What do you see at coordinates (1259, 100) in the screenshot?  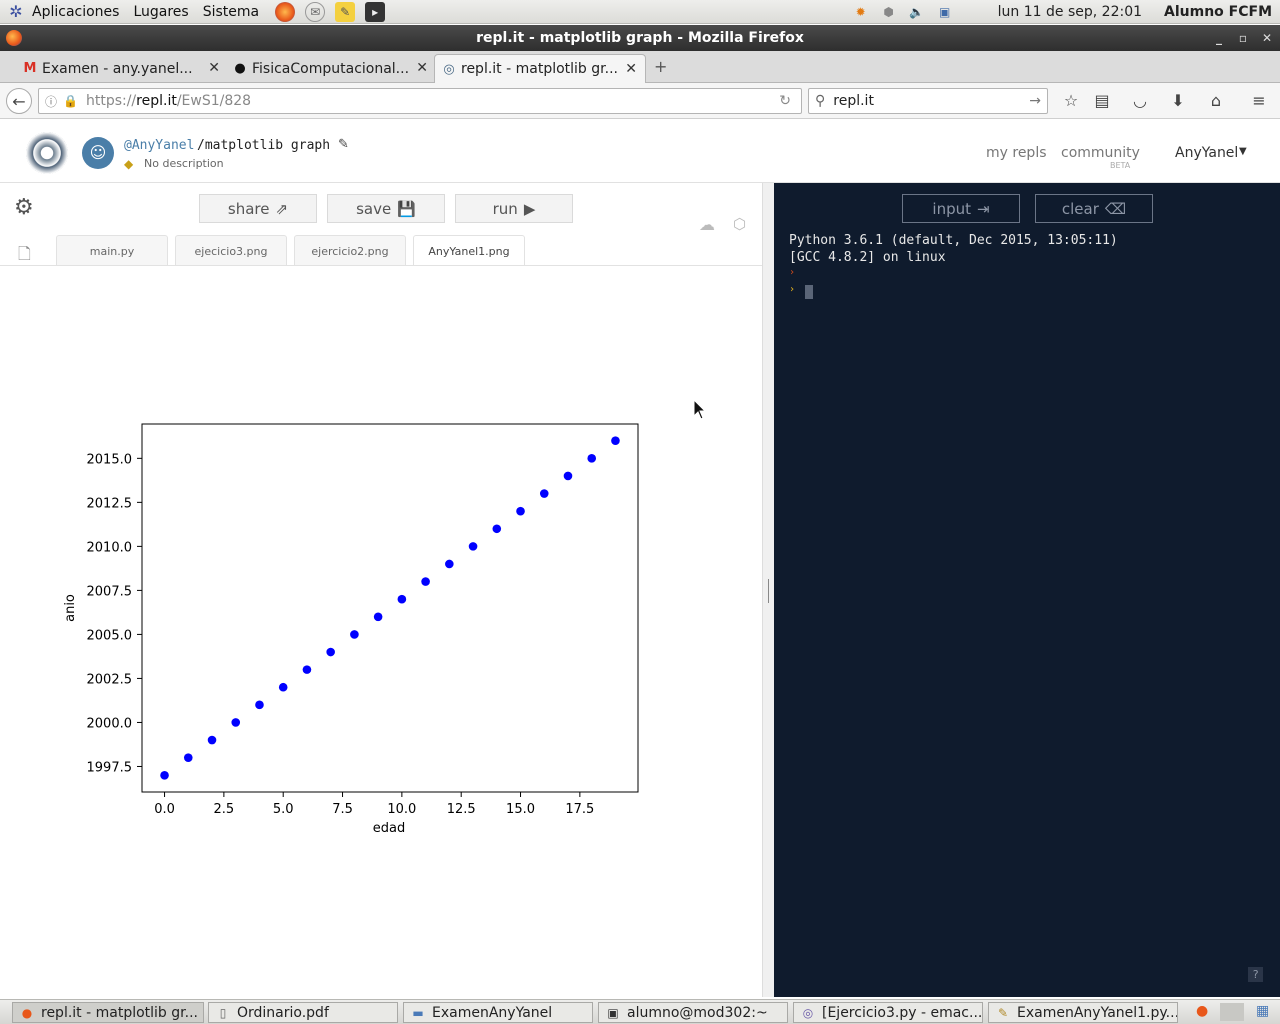 I see `hamburger-menu-icon: ≡` at bounding box center [1259, 100].